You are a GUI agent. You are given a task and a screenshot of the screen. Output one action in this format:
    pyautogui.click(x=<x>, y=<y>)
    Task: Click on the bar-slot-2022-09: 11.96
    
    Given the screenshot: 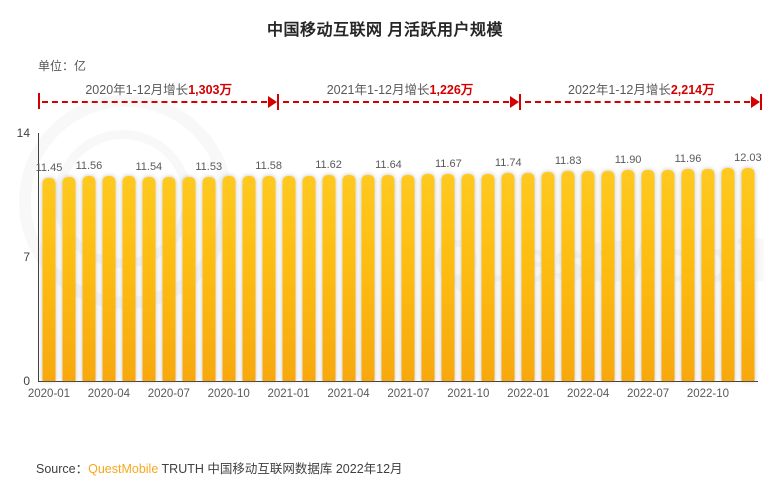 What is the action you would take?
    pyautogui.click(x=688, y=257)
    